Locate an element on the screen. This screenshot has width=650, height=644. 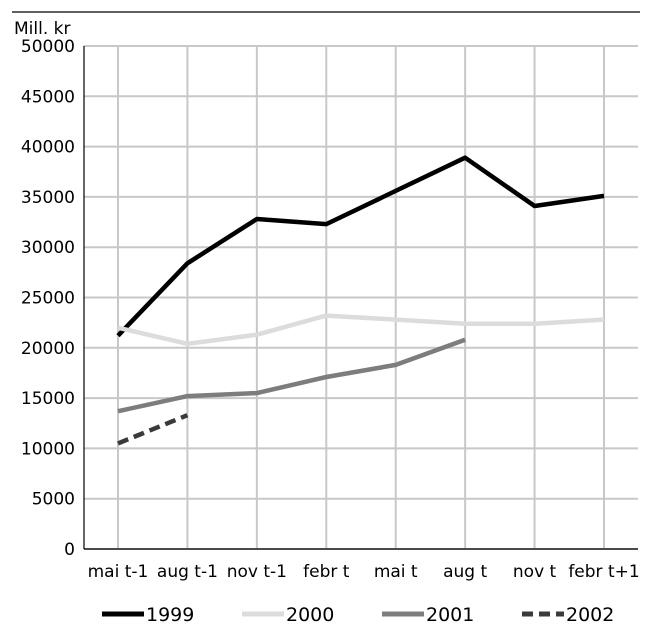
legend: 1999 2000 2001 2002 is located at coordinates (358, 615).